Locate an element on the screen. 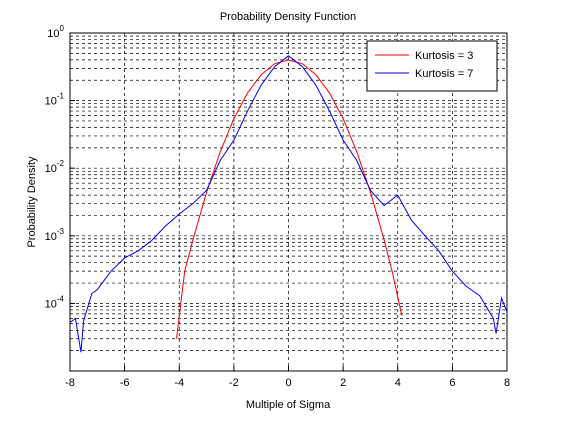  y-tick-label: 10⁻⁴ is located at coordinates (55, 302).